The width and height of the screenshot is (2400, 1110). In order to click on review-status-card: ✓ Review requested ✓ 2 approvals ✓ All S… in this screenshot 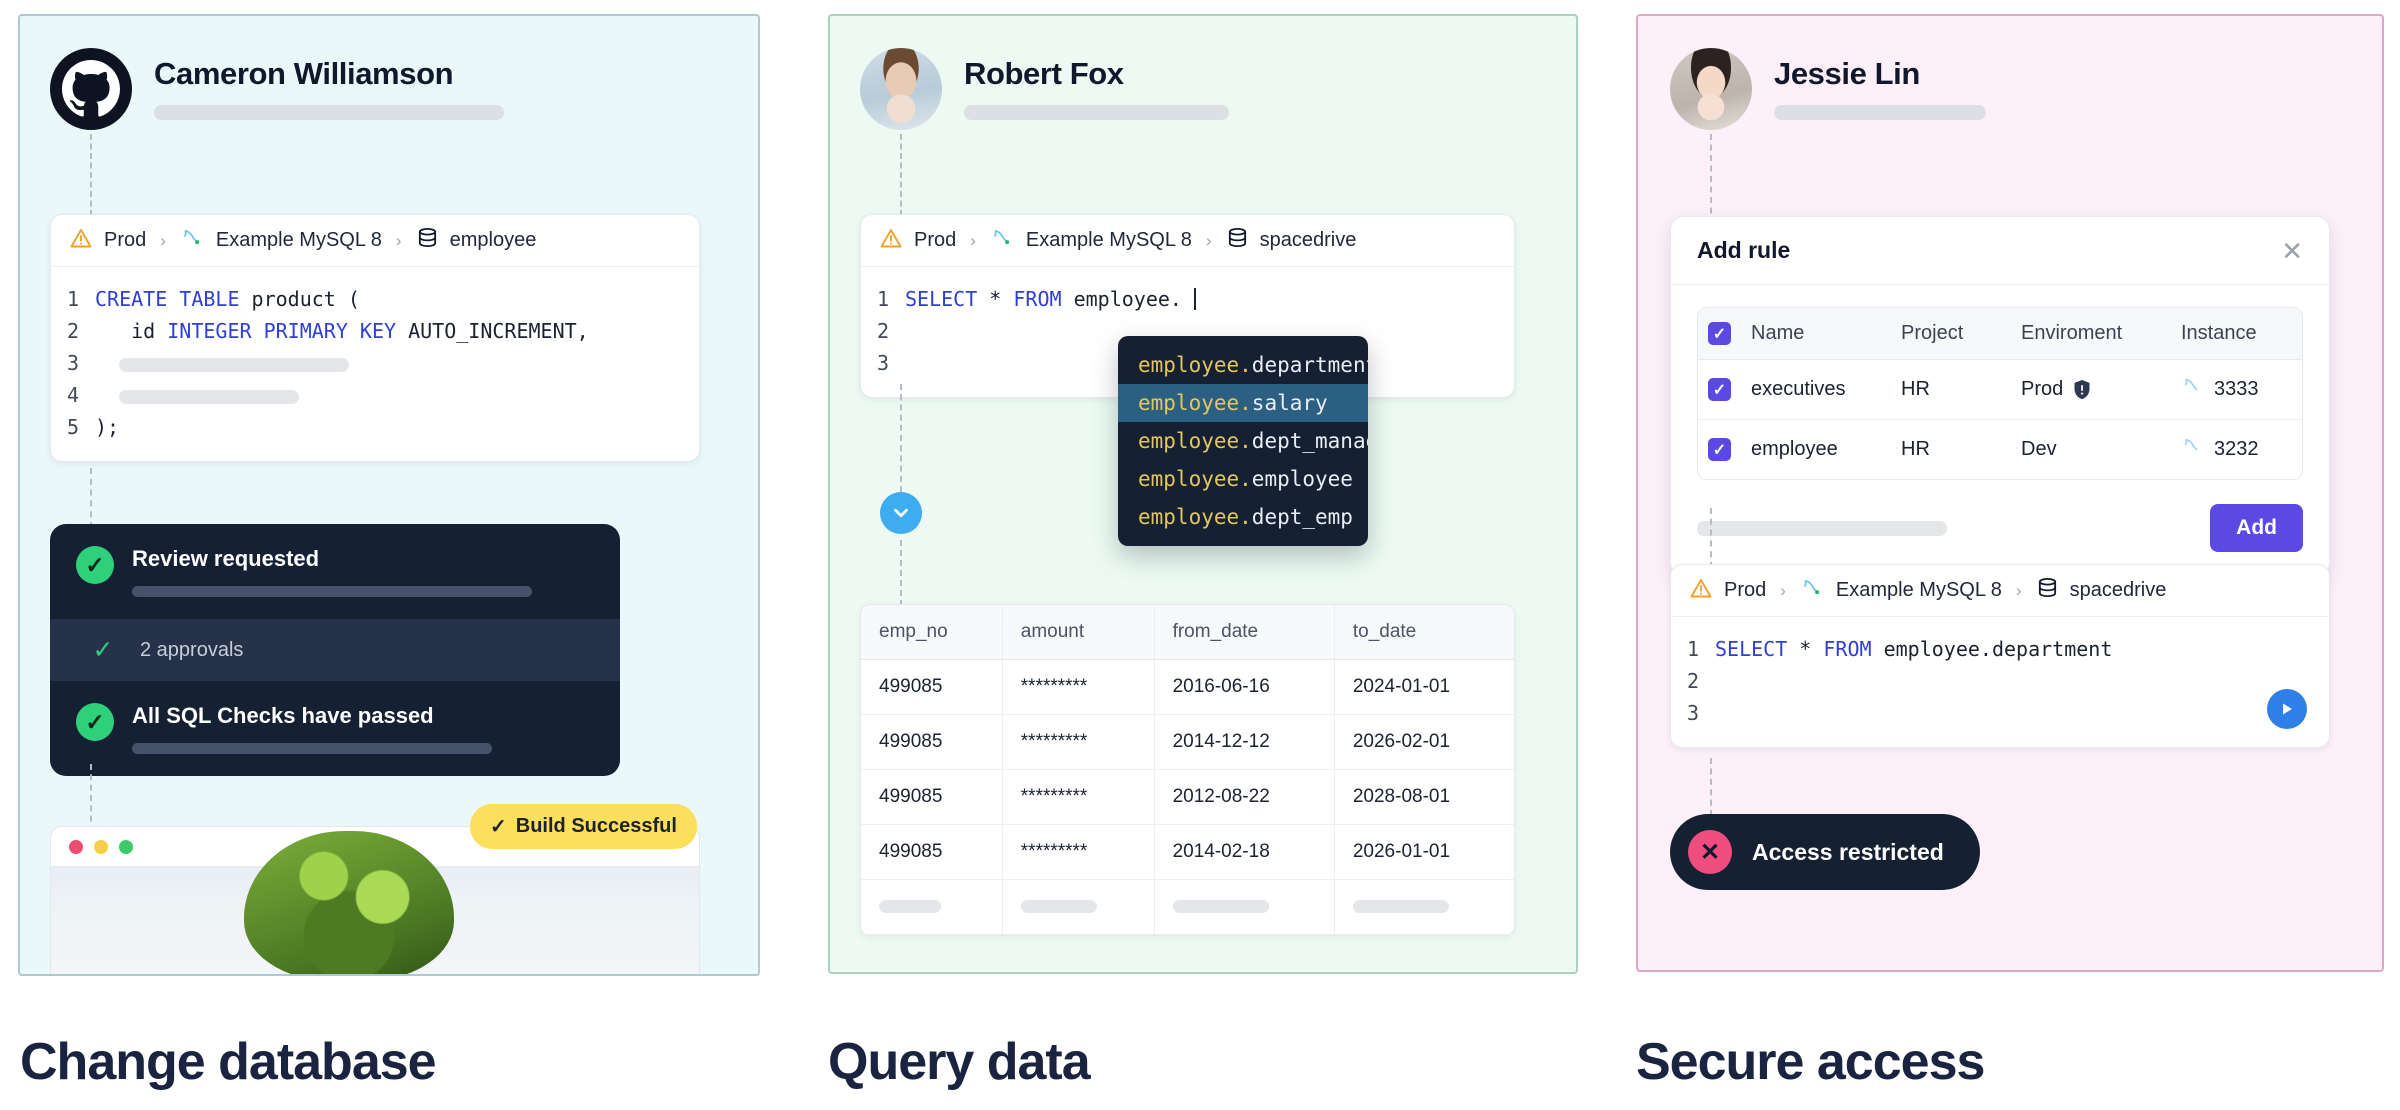, I will do `click(335, 650)`.